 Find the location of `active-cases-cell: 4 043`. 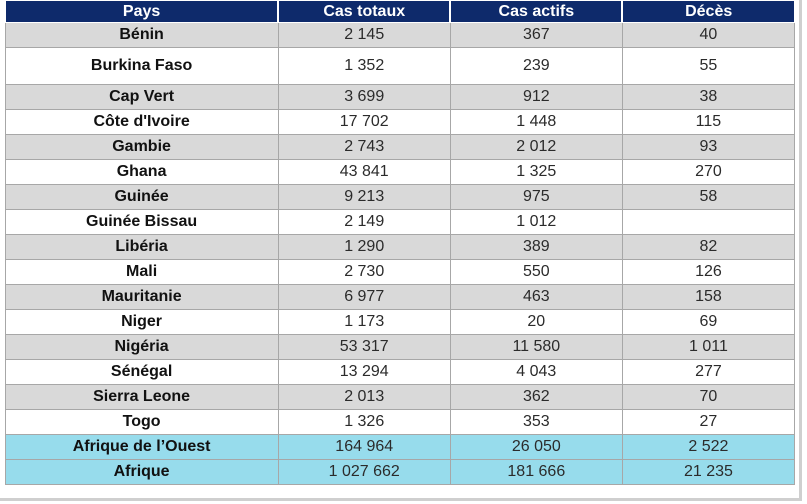

active-cases-cell: 4 043 is located at coordinates (536, 372).